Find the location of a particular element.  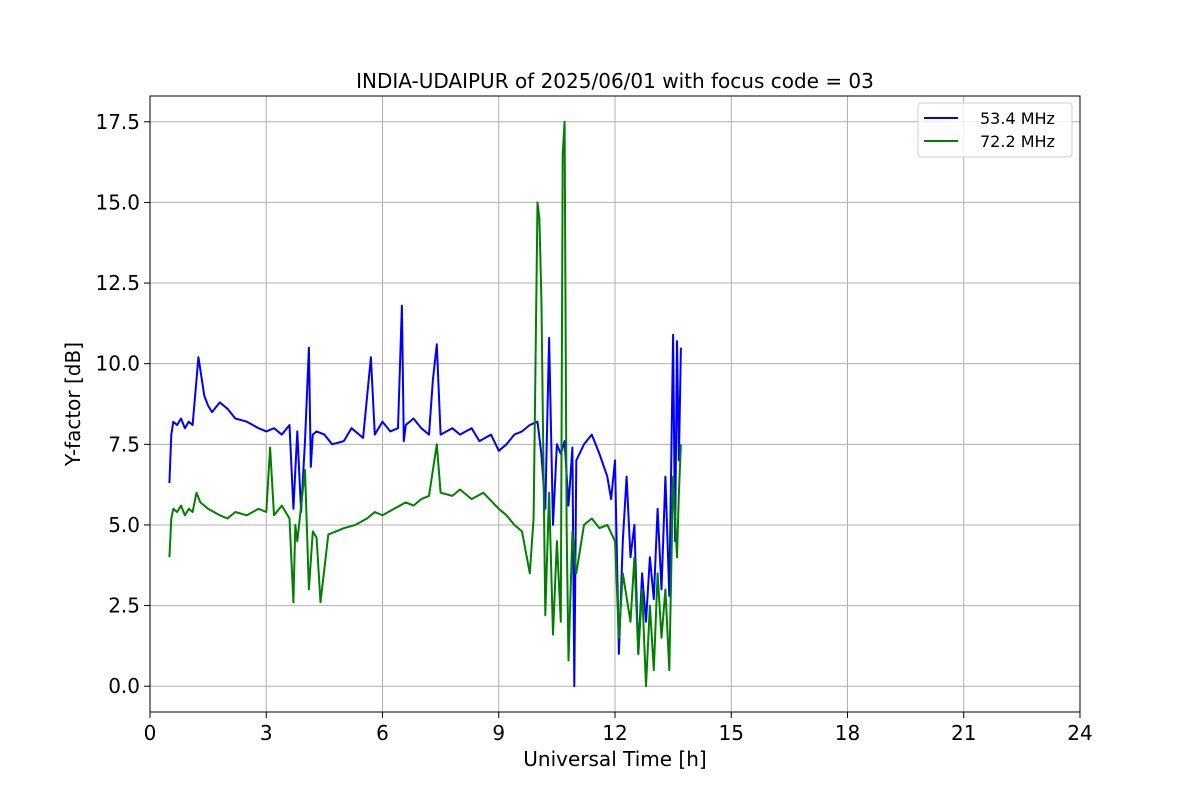

legend-box is located at coordinates (995, 130).